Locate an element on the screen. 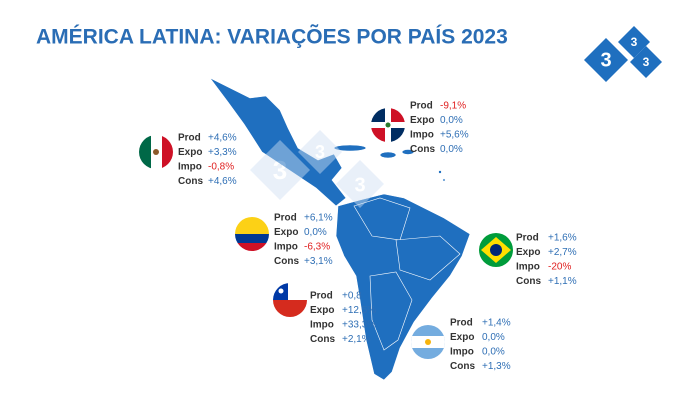  stat-value: -0,8% is located at coordinates (221, 167).